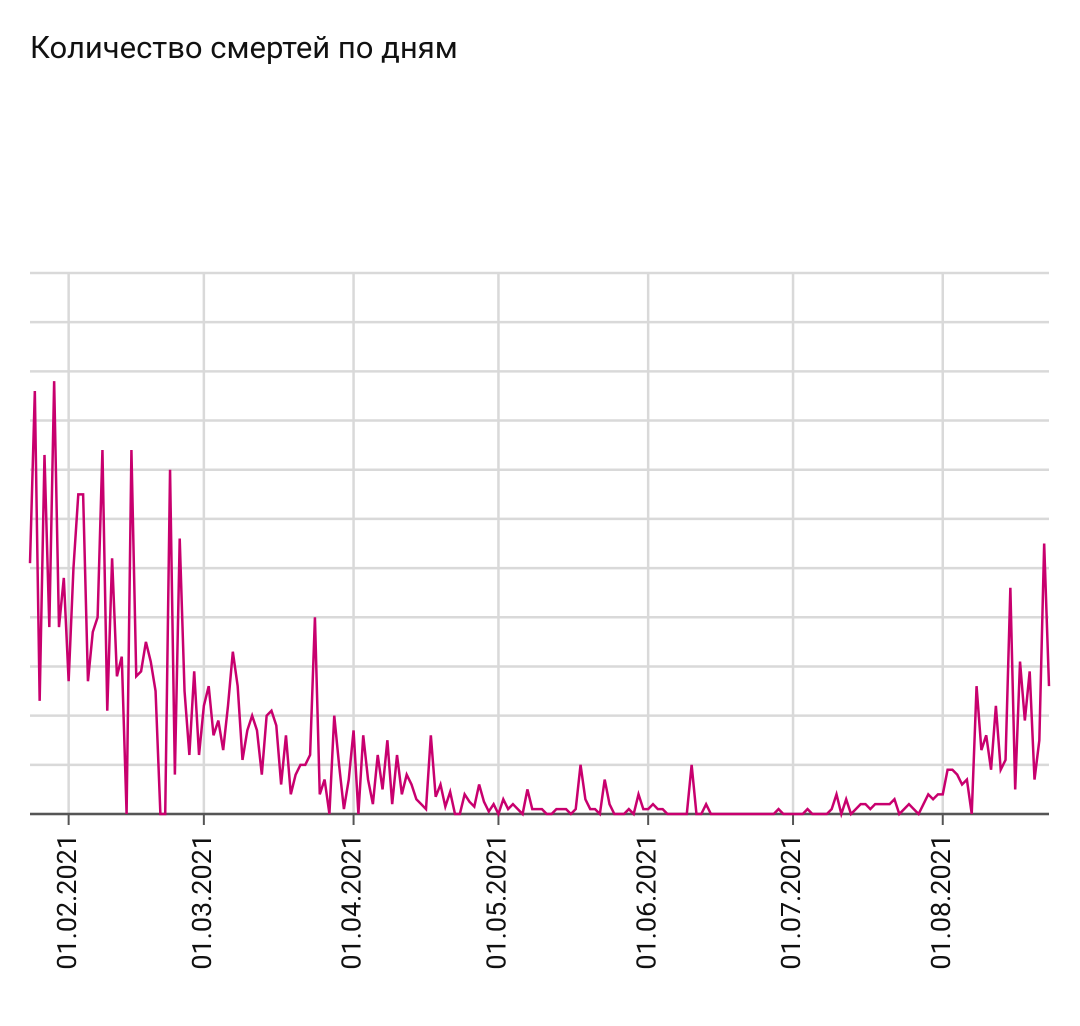 The height and width of the screenshot is (1026, 1080). What do you see at coordinates (791, 902) in the screenshot?
I see `x-tick-label: 01.07.2021` at bounding box center [791, 902].